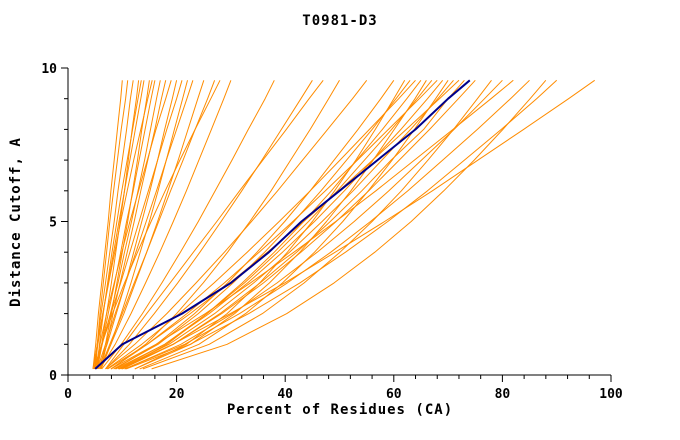 The image size is (680, 440). What do you see at coordinates (285, 394) in the screenshot?
I see `x-tick-label: 40` at bounding box center [285, 394].